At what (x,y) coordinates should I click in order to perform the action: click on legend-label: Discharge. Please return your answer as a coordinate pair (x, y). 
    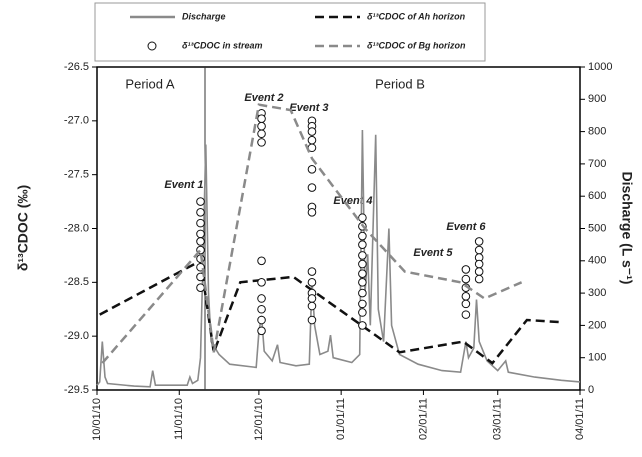
    Looking at the image, I should click on (204, 16).